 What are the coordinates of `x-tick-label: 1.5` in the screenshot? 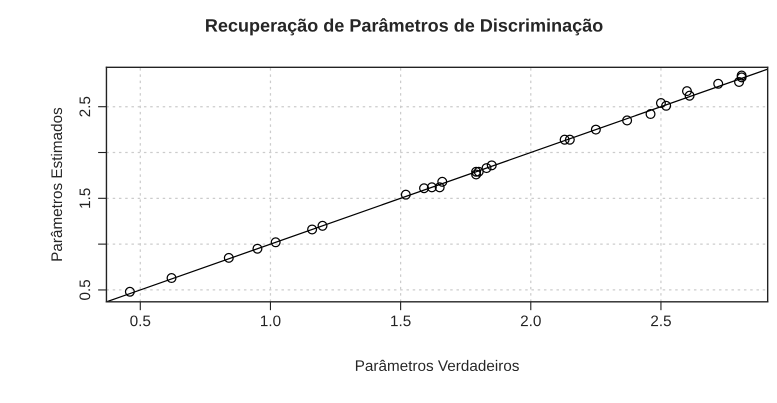 It's located at (401, 321).